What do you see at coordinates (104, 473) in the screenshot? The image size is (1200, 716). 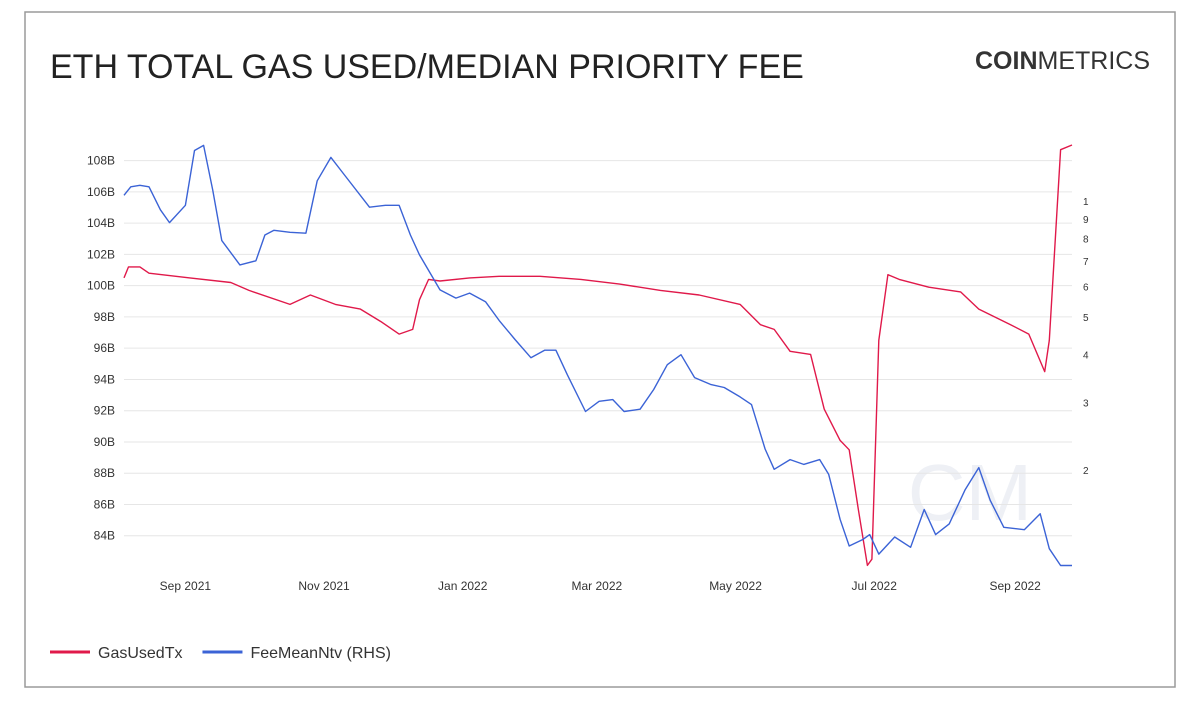 I see `y-tick-label: 88B` at bounding box center [104, 473].